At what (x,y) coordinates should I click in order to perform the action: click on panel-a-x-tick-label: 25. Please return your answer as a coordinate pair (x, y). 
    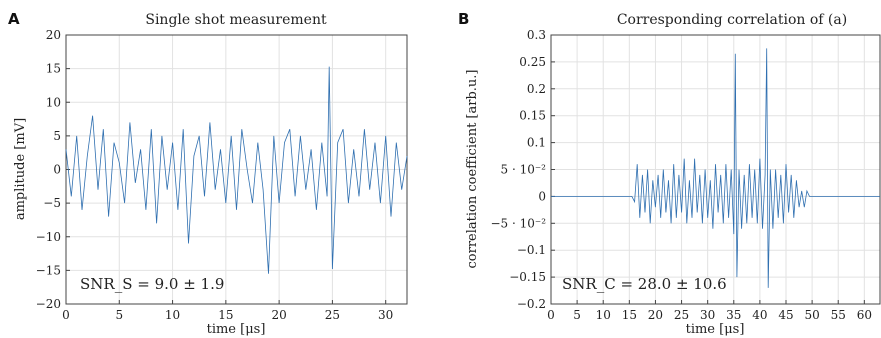
    Looking at the image, I should click on (332, 315).